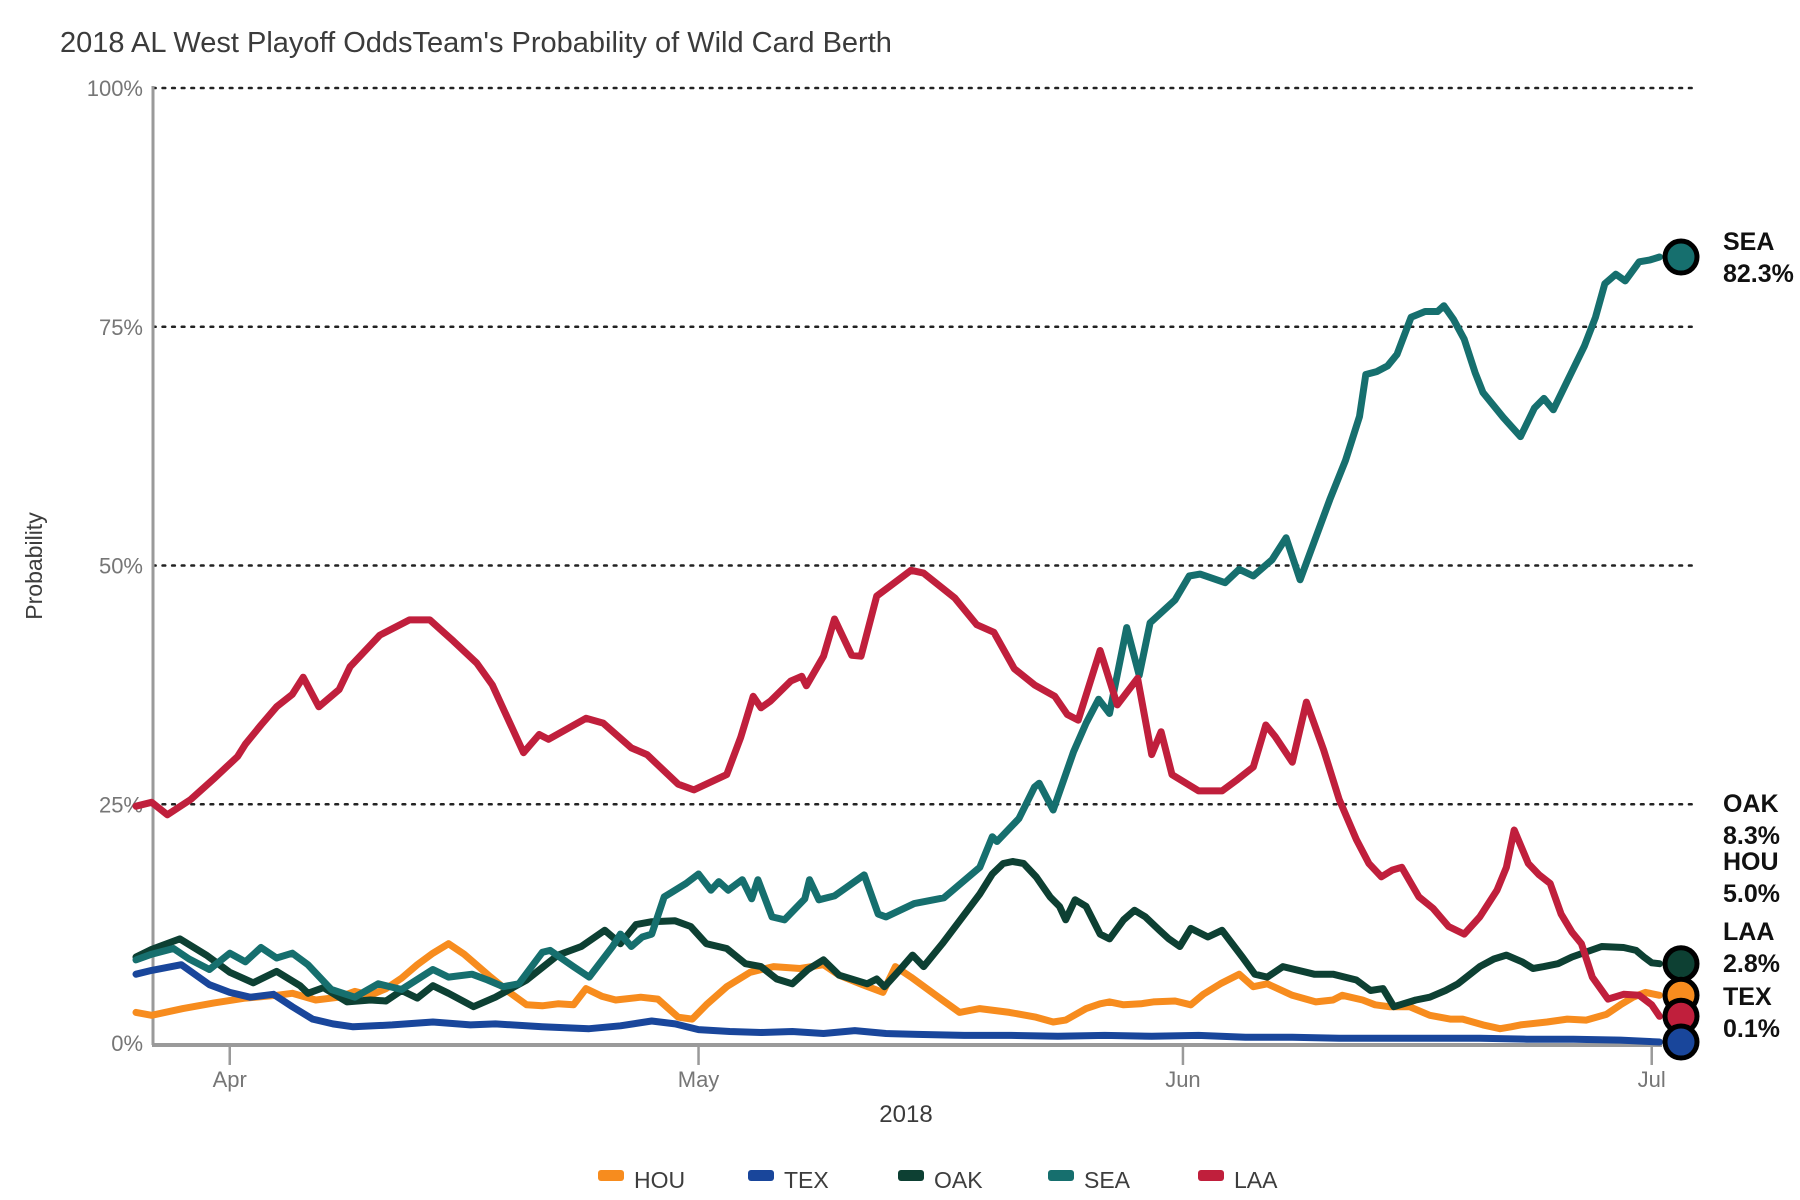 Image resolution: width=1800 pixels, height=1200 pixels. I want to click on legend-item-HOU: HOU, so click(641, 1180).